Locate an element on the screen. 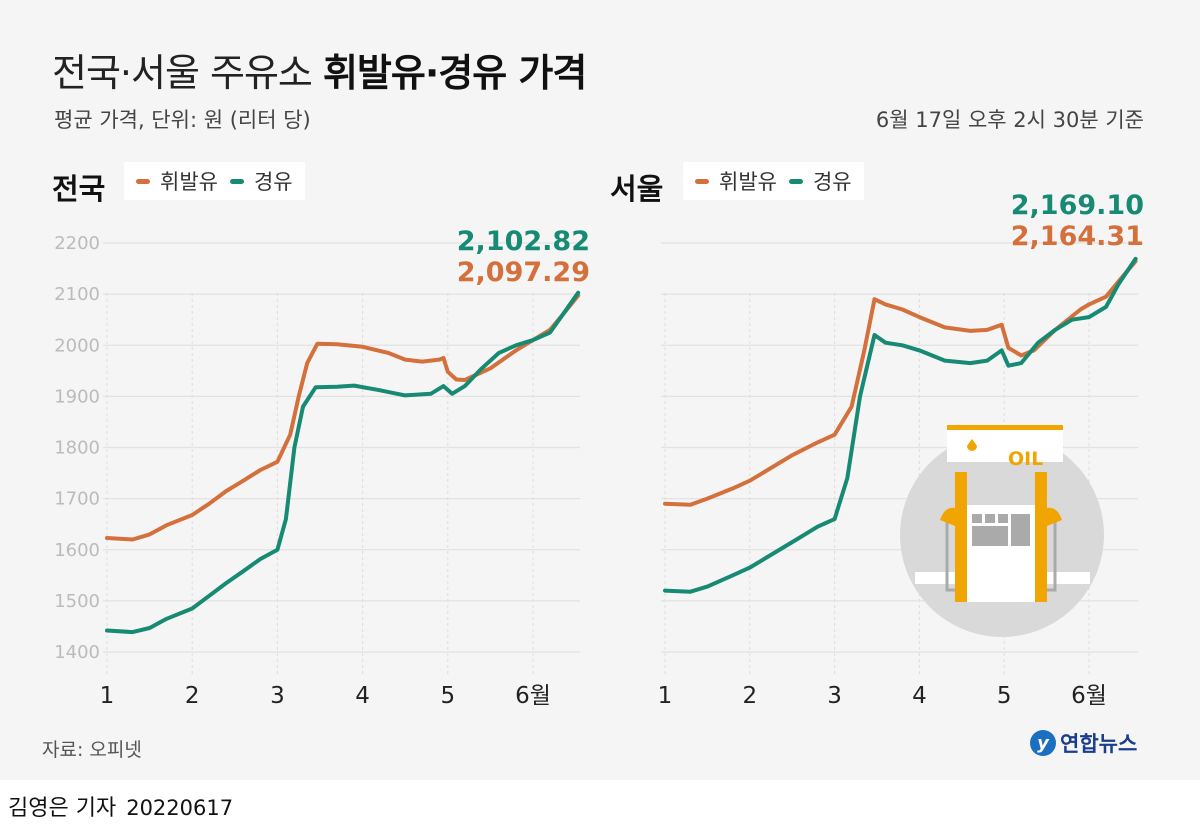 The width and height of the screenshot is (1200, 830). legend-national: 휘발유 경유 is located at coordinates (214, 181).